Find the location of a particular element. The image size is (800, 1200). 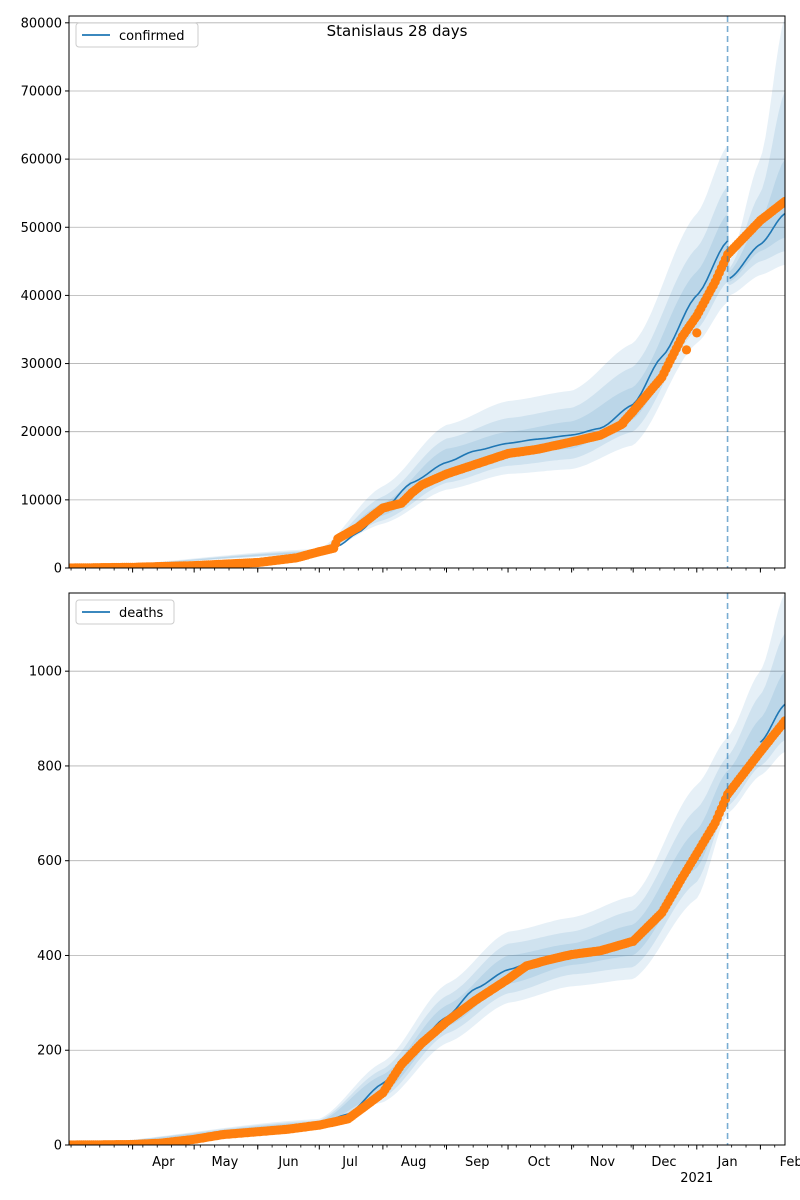

x-year-label: 2021 is located at coordinates (696, 1178).